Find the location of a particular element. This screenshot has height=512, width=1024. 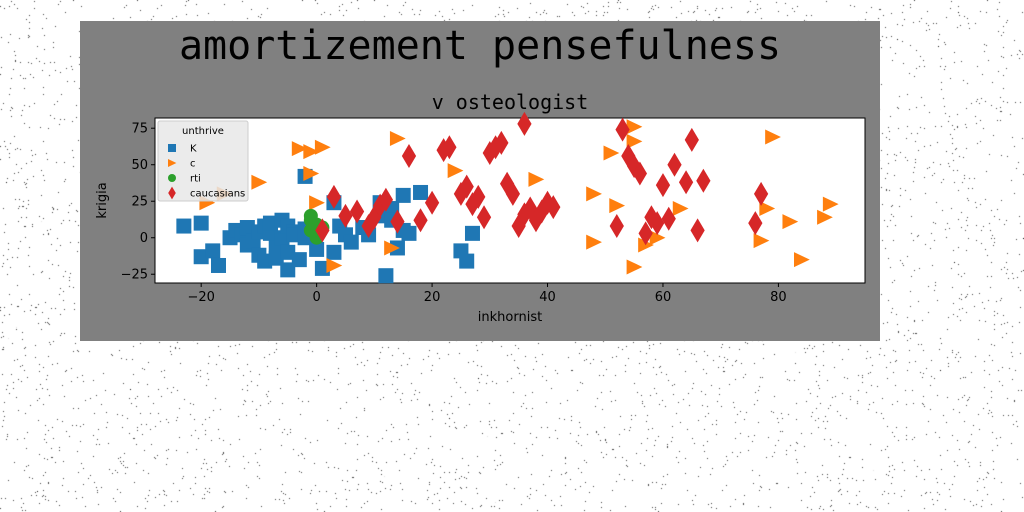

x-tick-label: 60 is located at coordinates (663, 297).